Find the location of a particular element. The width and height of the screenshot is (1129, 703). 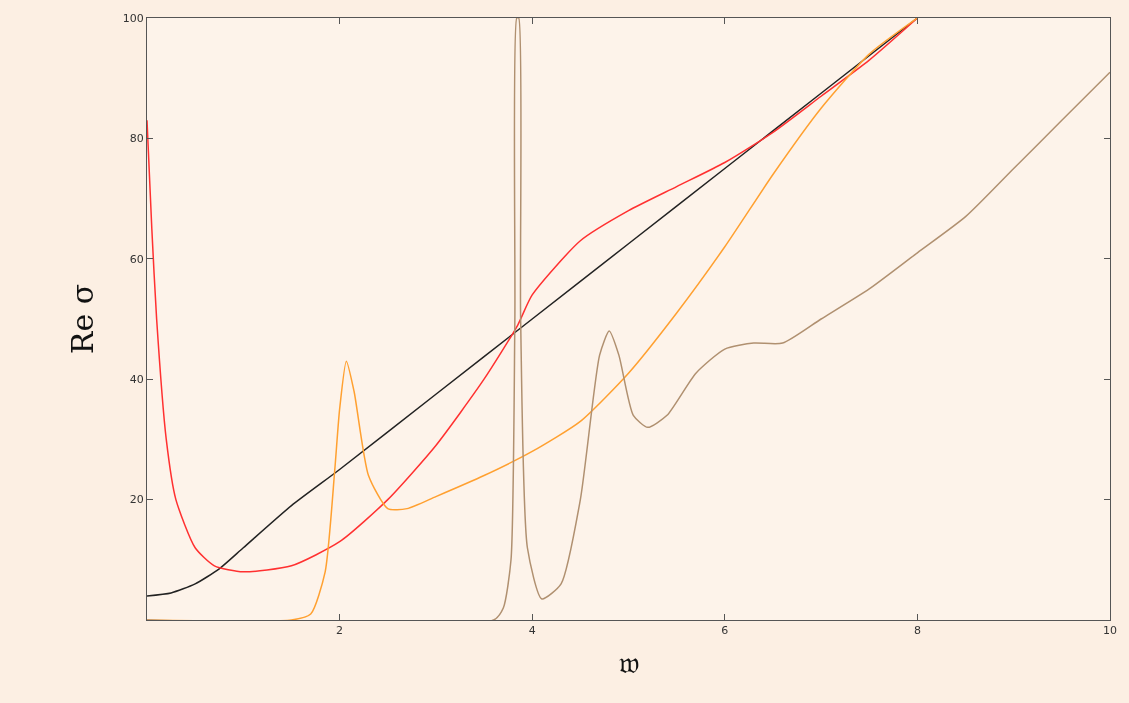

x-tick-label: 8 is located at coordinates (917, 631).